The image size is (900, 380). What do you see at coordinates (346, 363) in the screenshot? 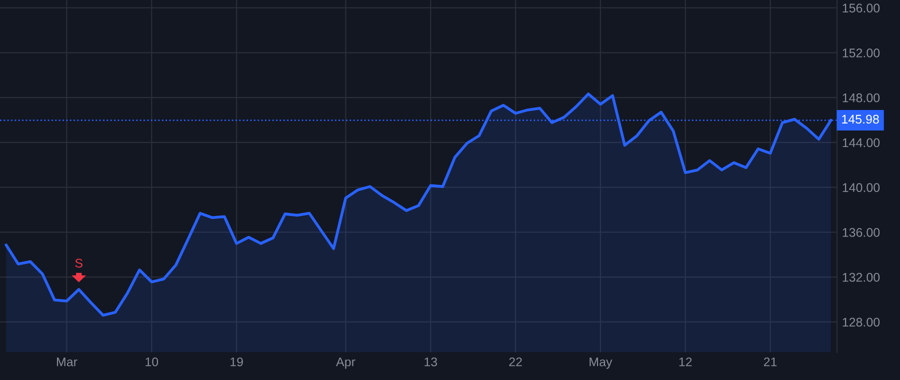
I see `x-tick-label: Apr` at bounding box center [346, 363].